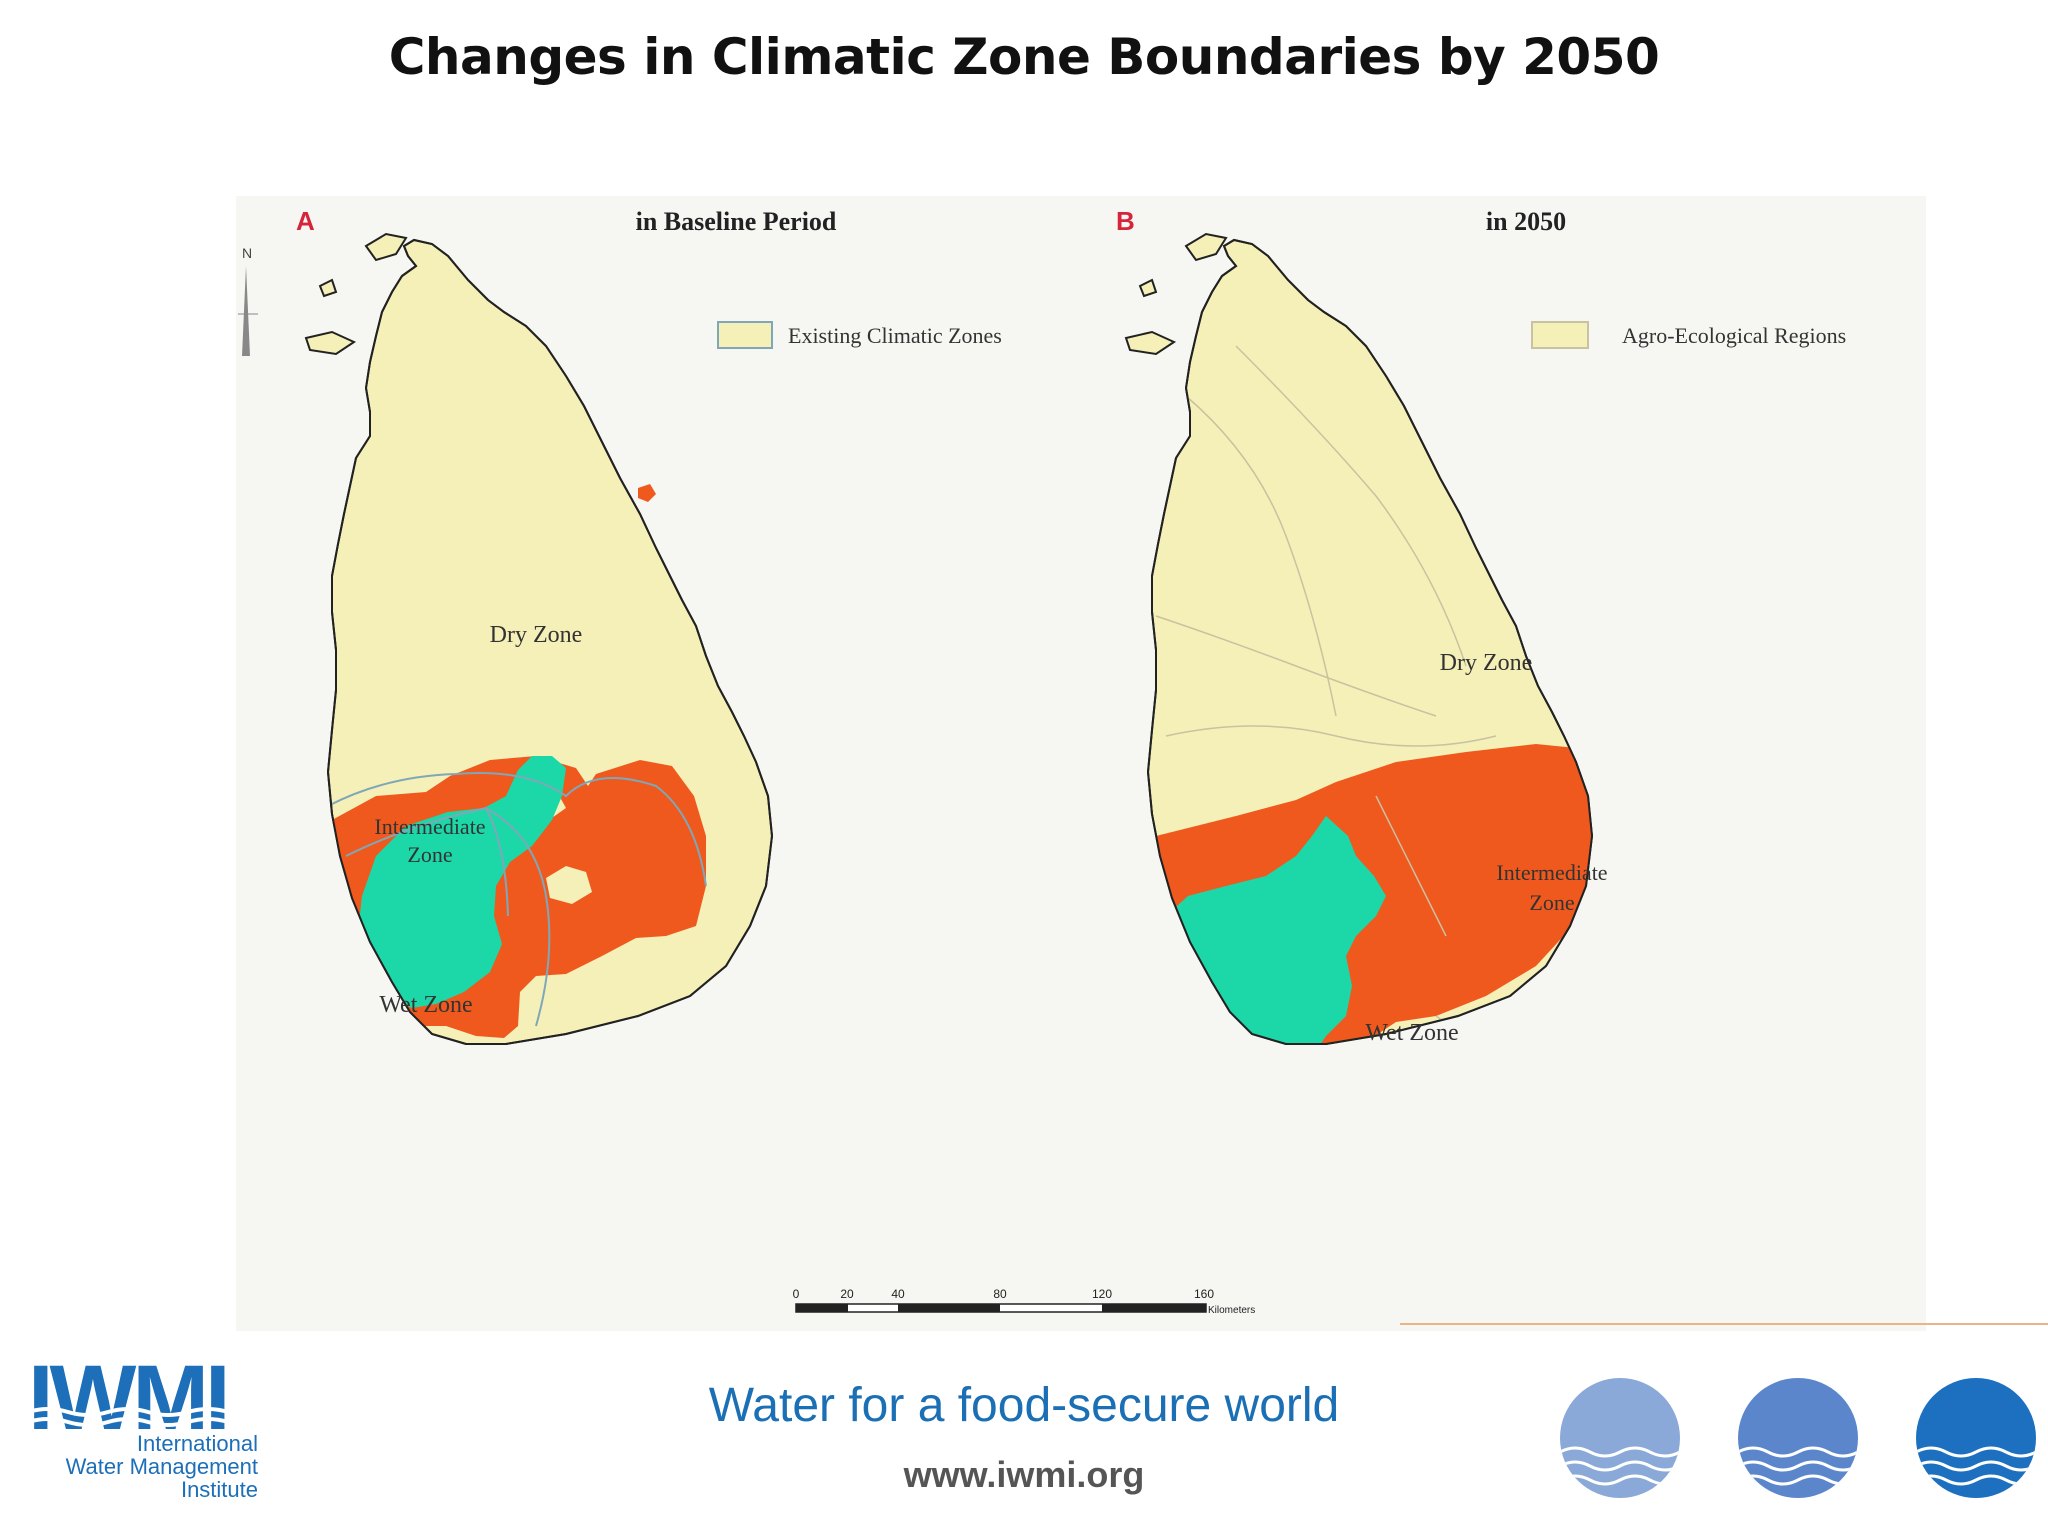 This screenshot has width=2048, height=1536. Describe the element at coordinates (1724, 1324) in the screenshot. I see `footer-divider` at that location.